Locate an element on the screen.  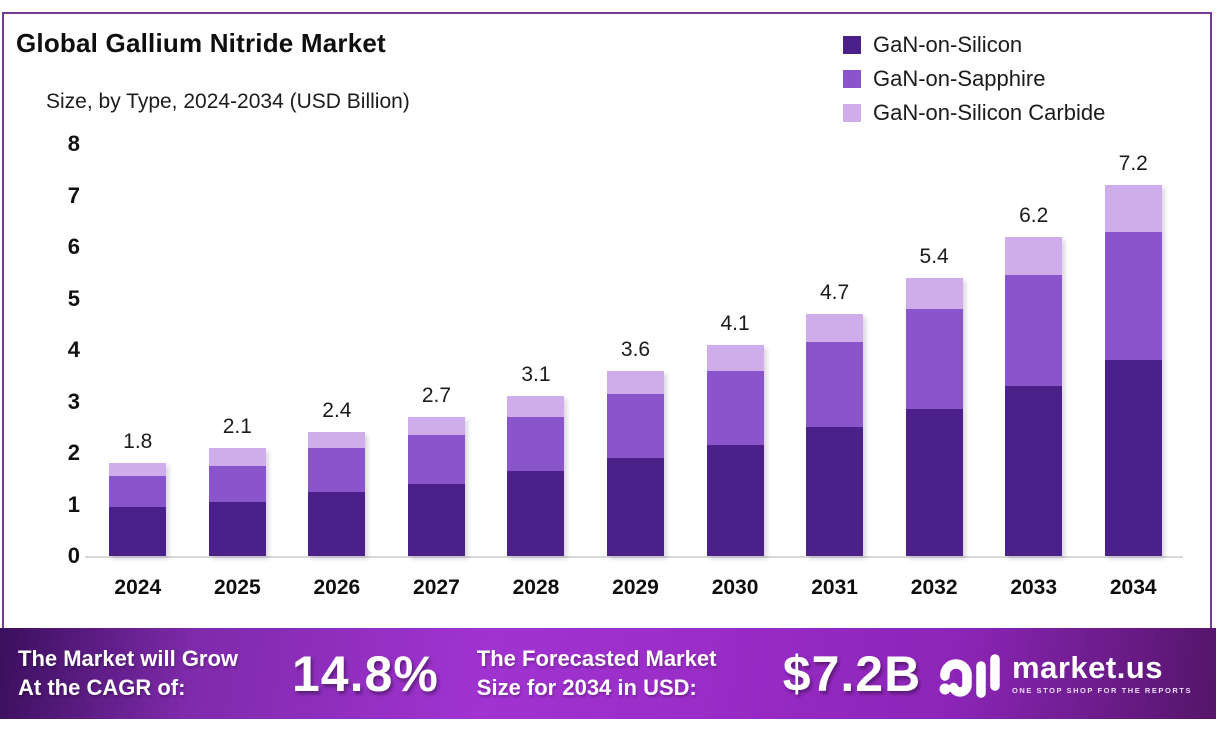
bar-column-2032: 5.4 is located at coordinates (934, 400).